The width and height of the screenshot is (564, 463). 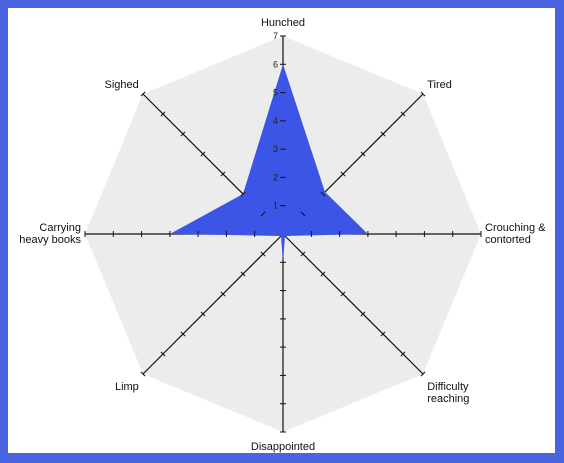 I want to click on tick-labels: 1 2 3 4 5 6 7, so click(x=275, y=121).